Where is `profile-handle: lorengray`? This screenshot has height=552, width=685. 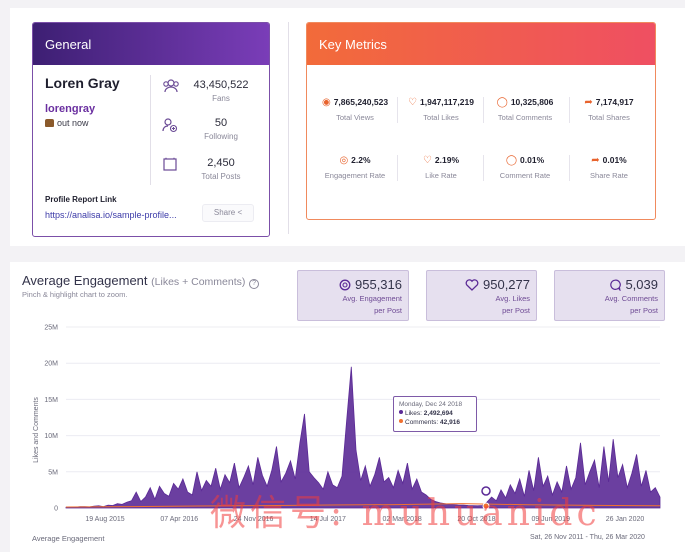 profile-handle: lorengray is located at coordinates (70, 109).